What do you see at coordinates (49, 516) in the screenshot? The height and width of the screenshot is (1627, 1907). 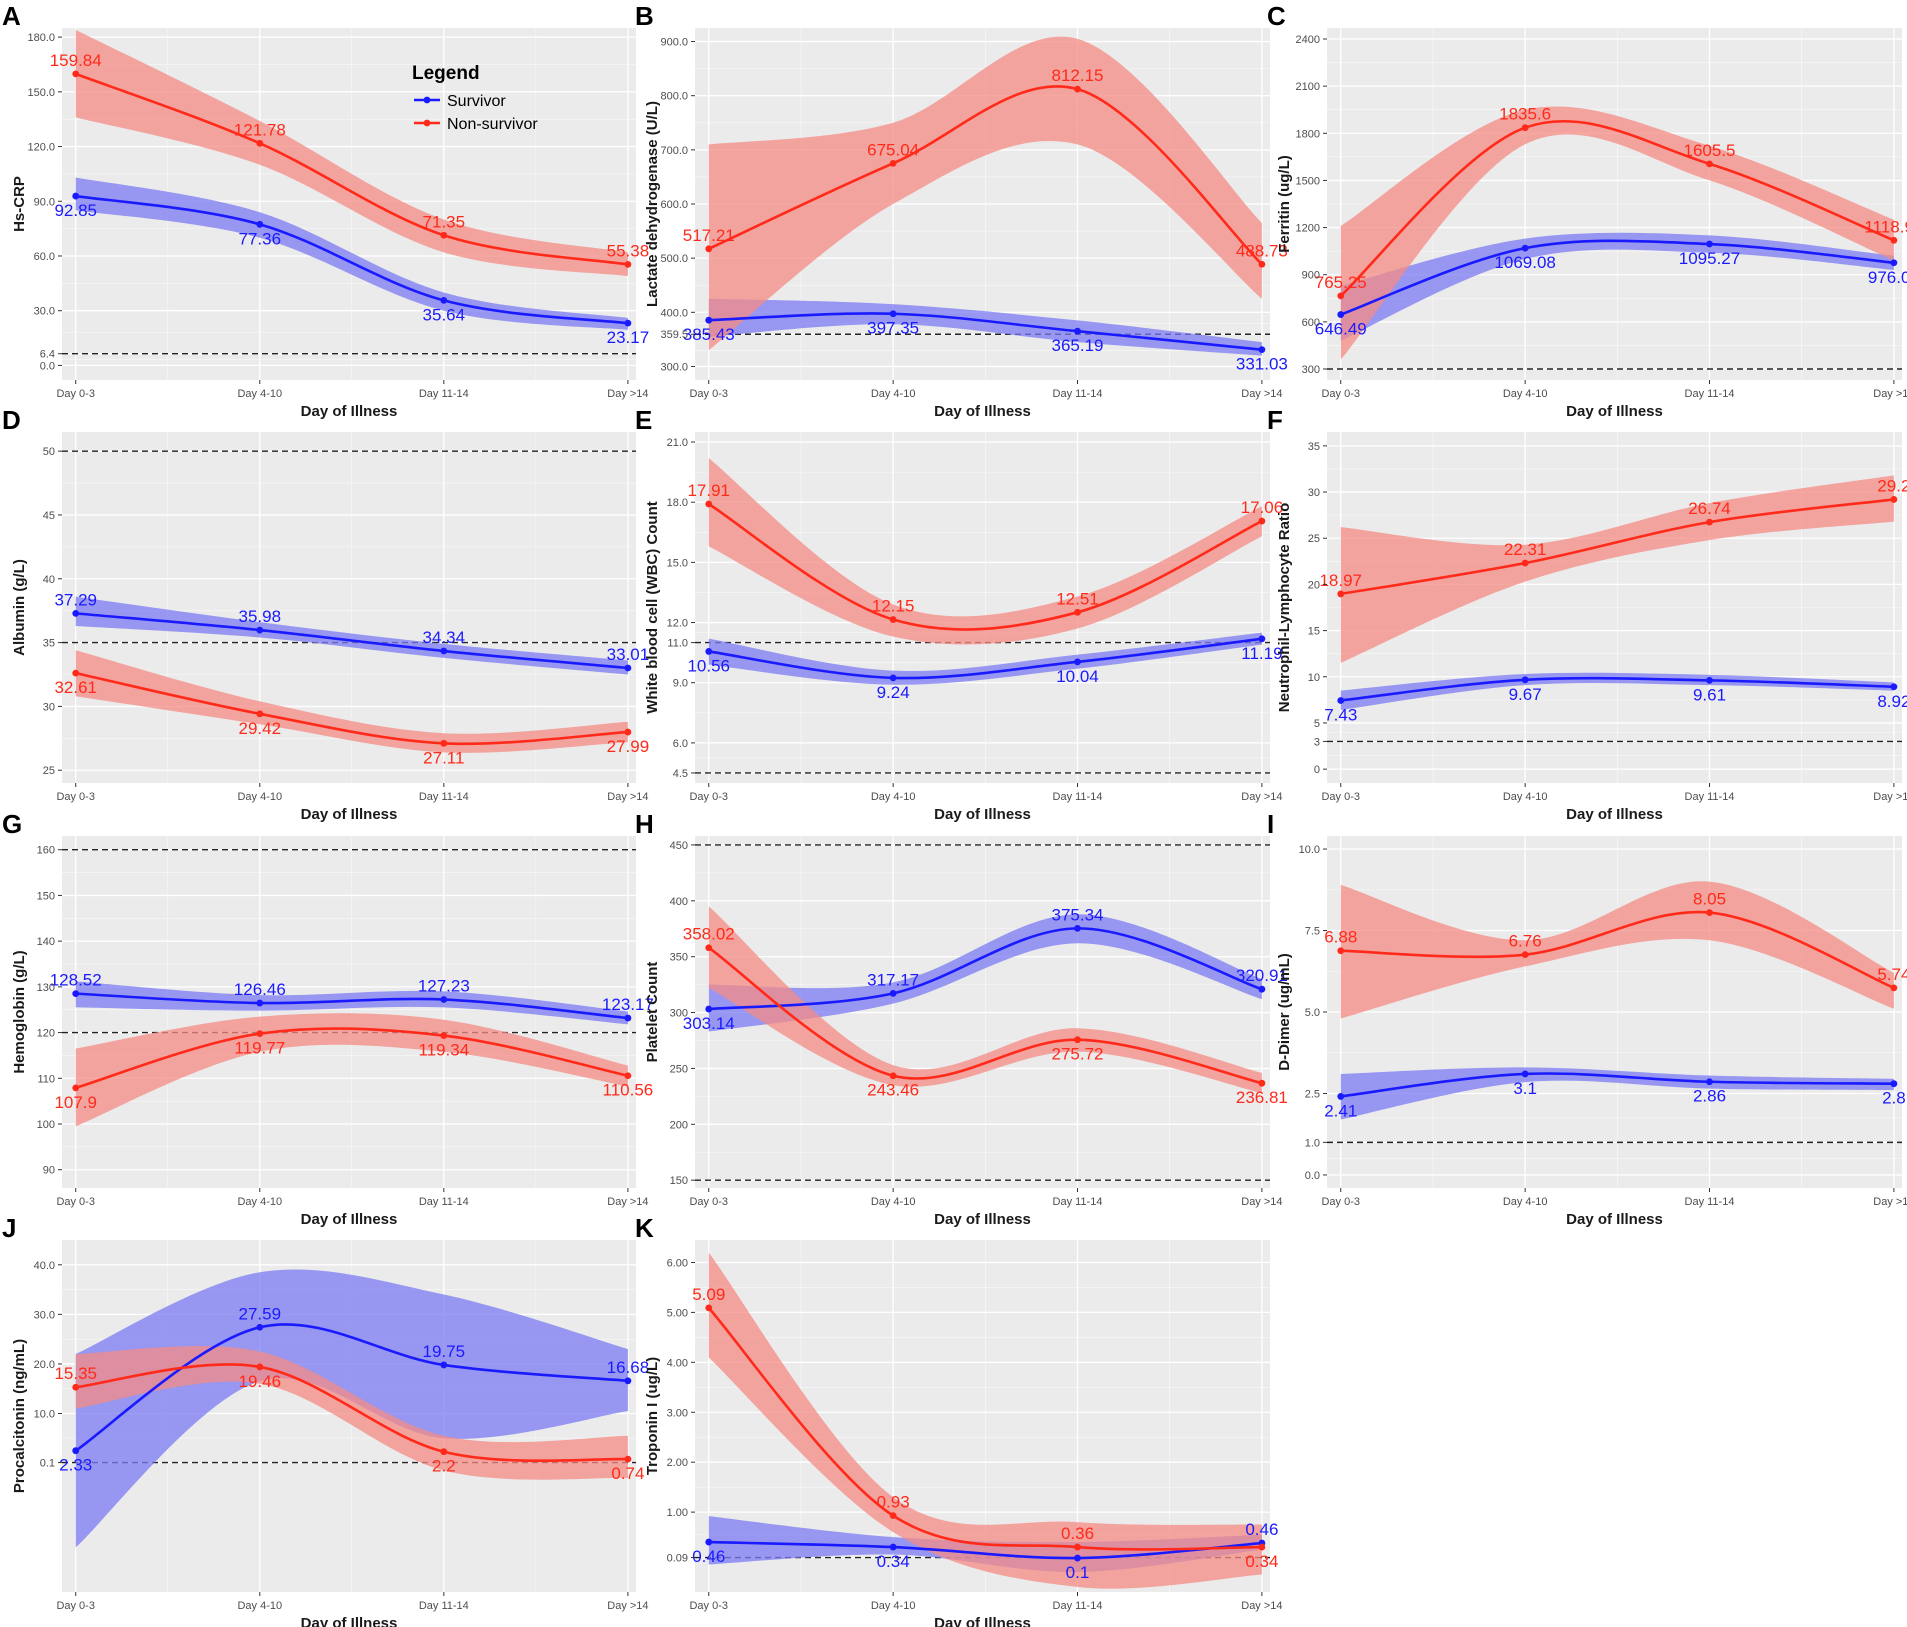 I see `y-tick-label: 45` at bounding box center [49, 516].